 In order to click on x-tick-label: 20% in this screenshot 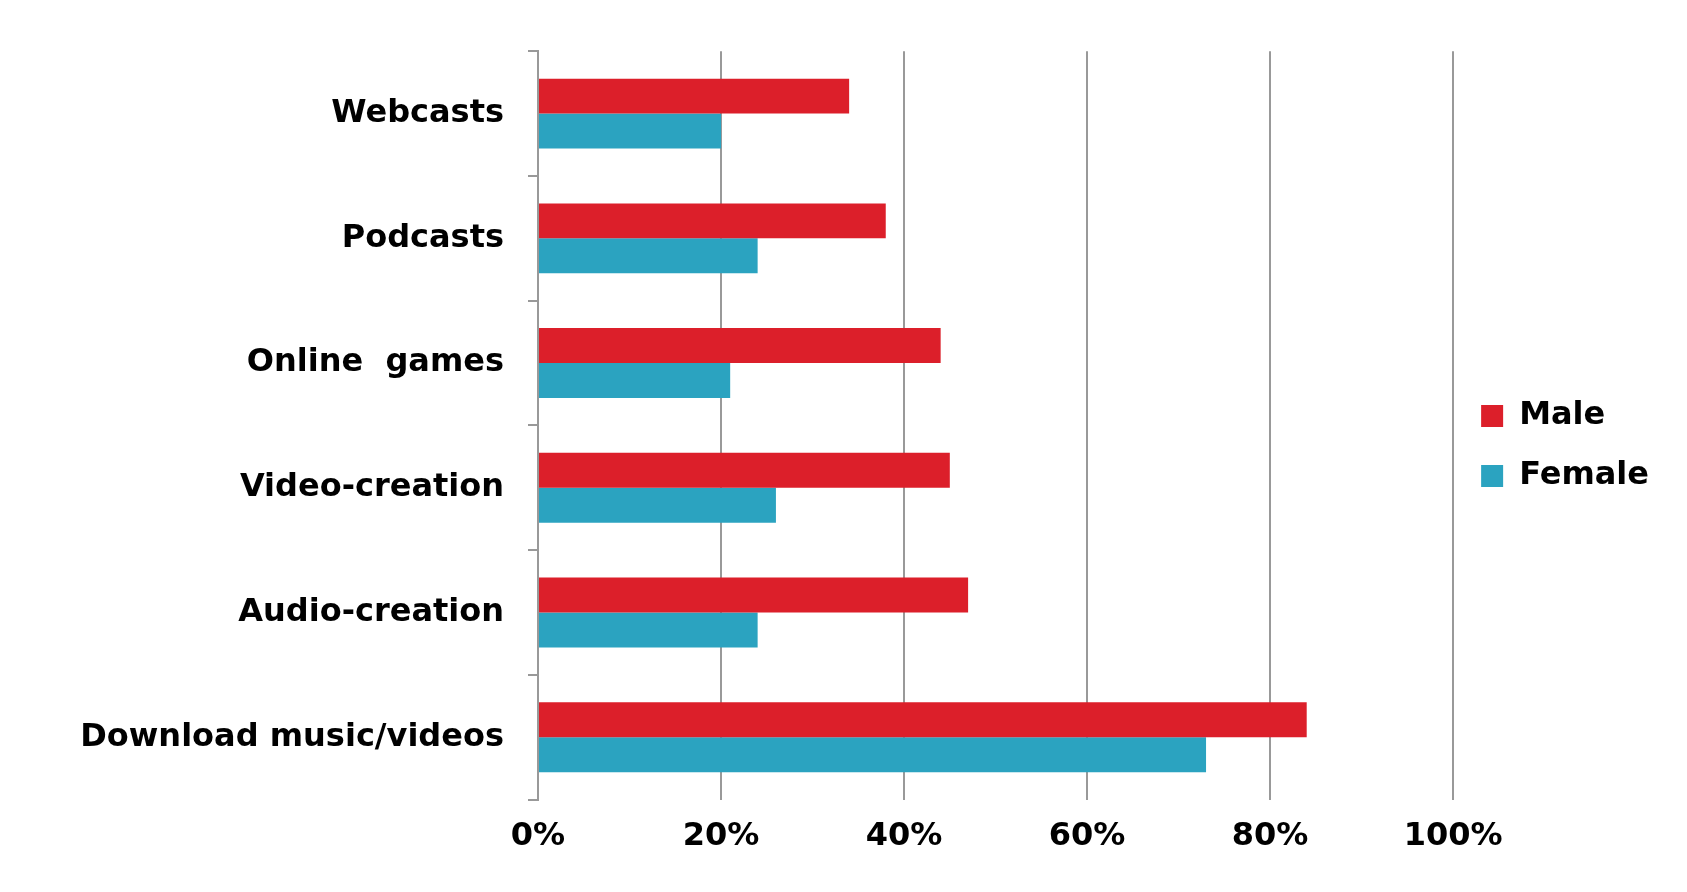, I will do `click(721, 834)`.